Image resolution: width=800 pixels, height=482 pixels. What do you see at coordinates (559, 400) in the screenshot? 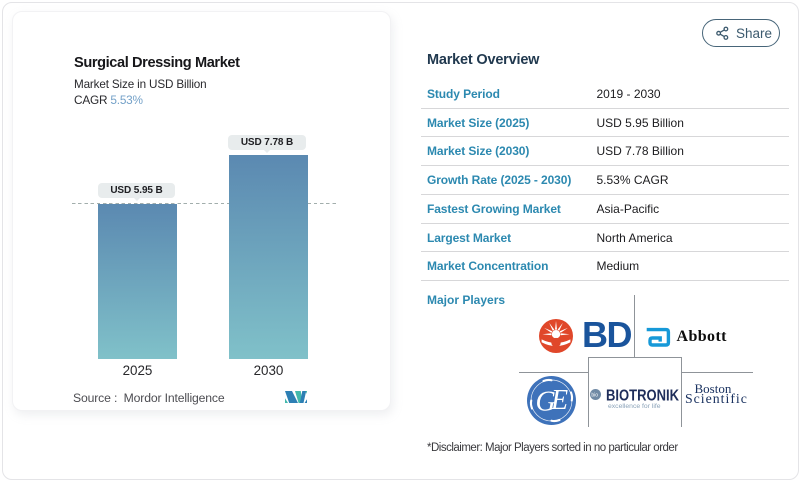
I see `svg-text: E` at bounding box center [559, 400].